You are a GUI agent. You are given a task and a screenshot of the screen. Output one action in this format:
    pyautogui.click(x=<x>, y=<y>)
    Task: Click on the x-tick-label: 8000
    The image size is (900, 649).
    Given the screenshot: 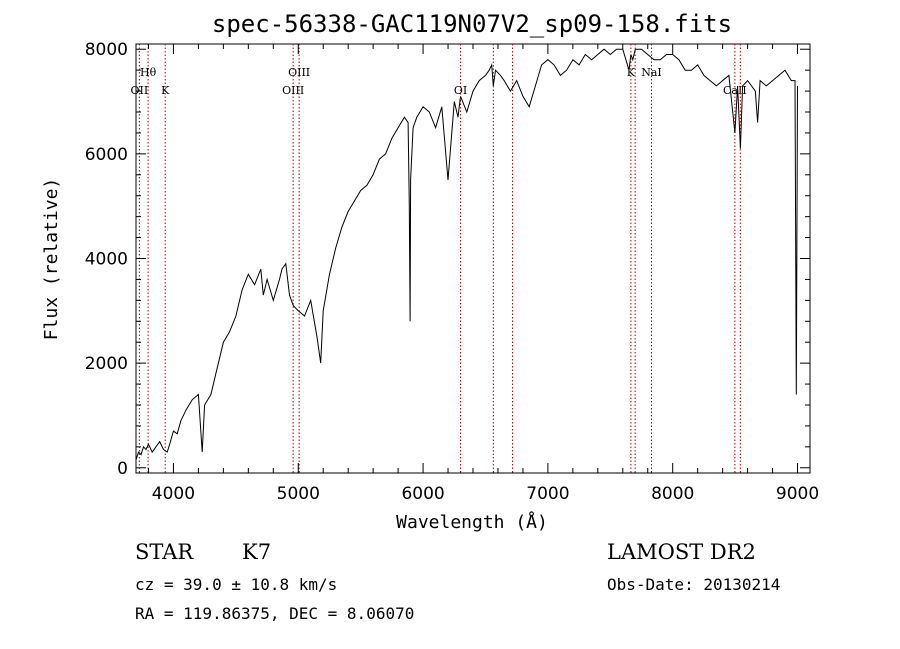 What is the action you would take?
    pyautogui.click(x=672, y=494)
    